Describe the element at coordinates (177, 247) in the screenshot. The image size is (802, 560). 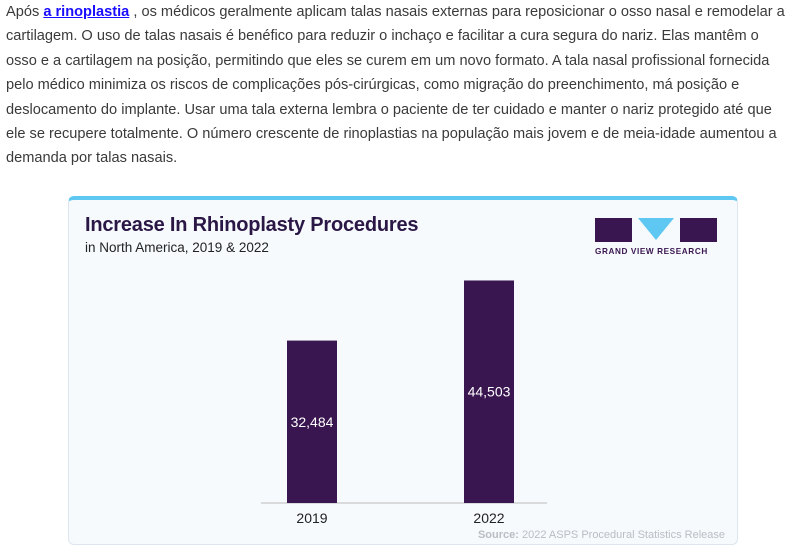
I see `chart-subtitle: in North America, 2019 & 2022` at that location.